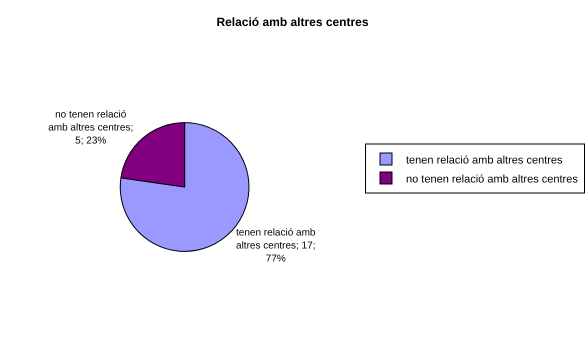 Image resolution: width=585 pixels, height=337 pixels. What do you see at coordinates (91, 127) in the screenshot?
I see `data-label: no tenen relació amb altres centres; 5; 23%` at bounding box center [91, 127].